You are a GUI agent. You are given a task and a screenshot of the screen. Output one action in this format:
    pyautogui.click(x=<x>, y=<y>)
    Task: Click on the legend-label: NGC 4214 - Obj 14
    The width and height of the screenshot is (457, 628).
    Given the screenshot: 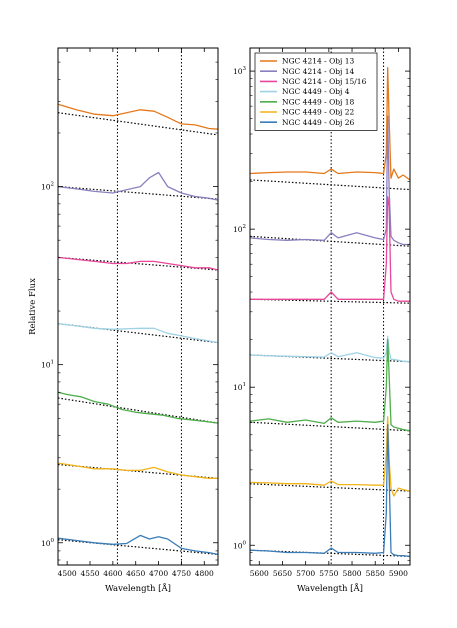 What is the action you would take?
    pyautogui.click(x=318, y=71)
    